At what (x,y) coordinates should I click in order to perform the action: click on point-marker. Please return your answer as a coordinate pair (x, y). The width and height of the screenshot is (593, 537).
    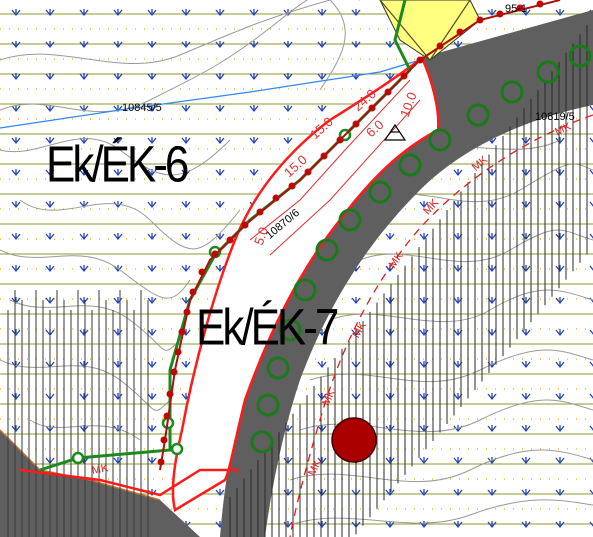
    Looking at the image, I should click on (354, 440).